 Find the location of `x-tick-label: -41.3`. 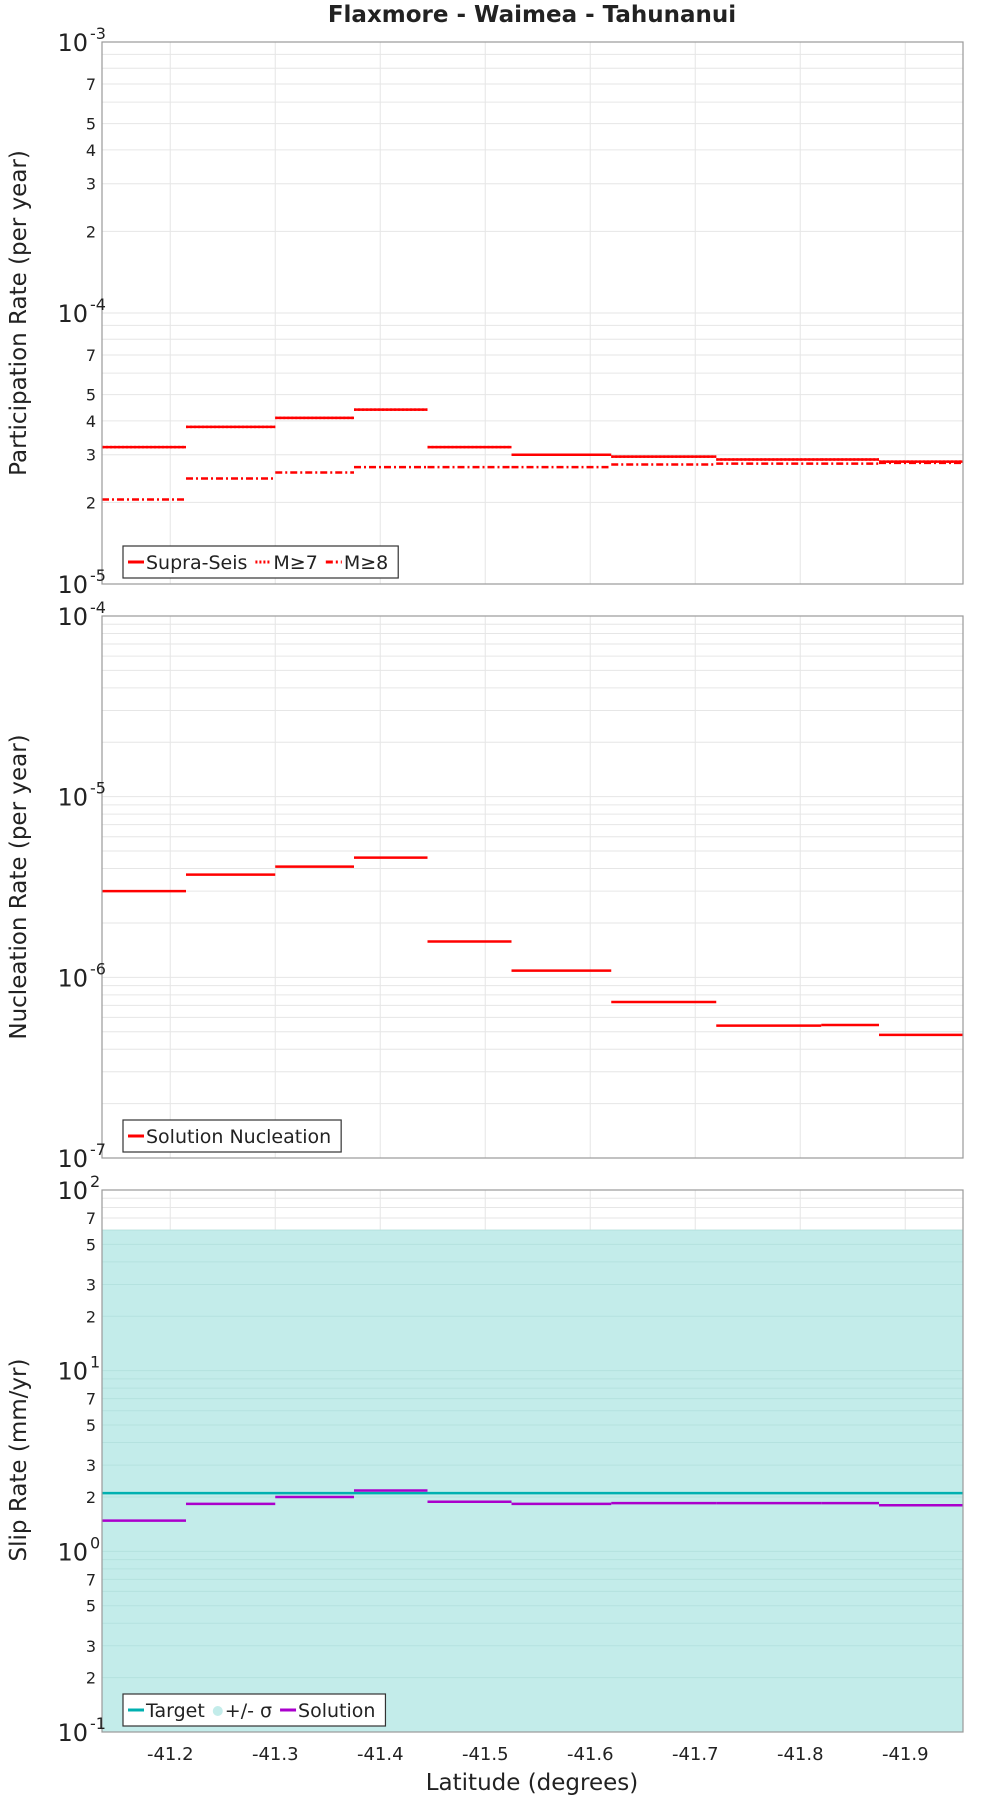

x-tick-label: -41.3 is located at coordinates (275, 1754).